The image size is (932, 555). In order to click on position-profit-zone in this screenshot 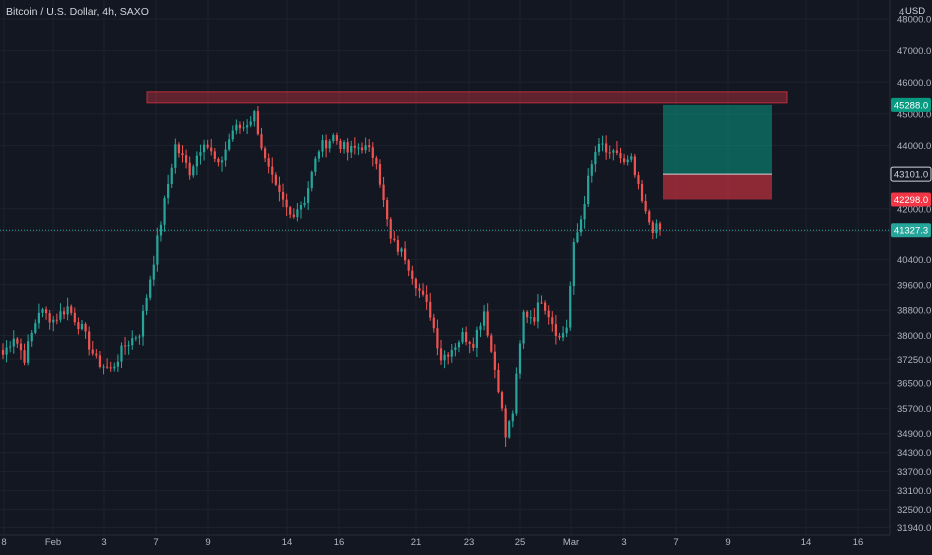, I will do `click(717, 139)`.